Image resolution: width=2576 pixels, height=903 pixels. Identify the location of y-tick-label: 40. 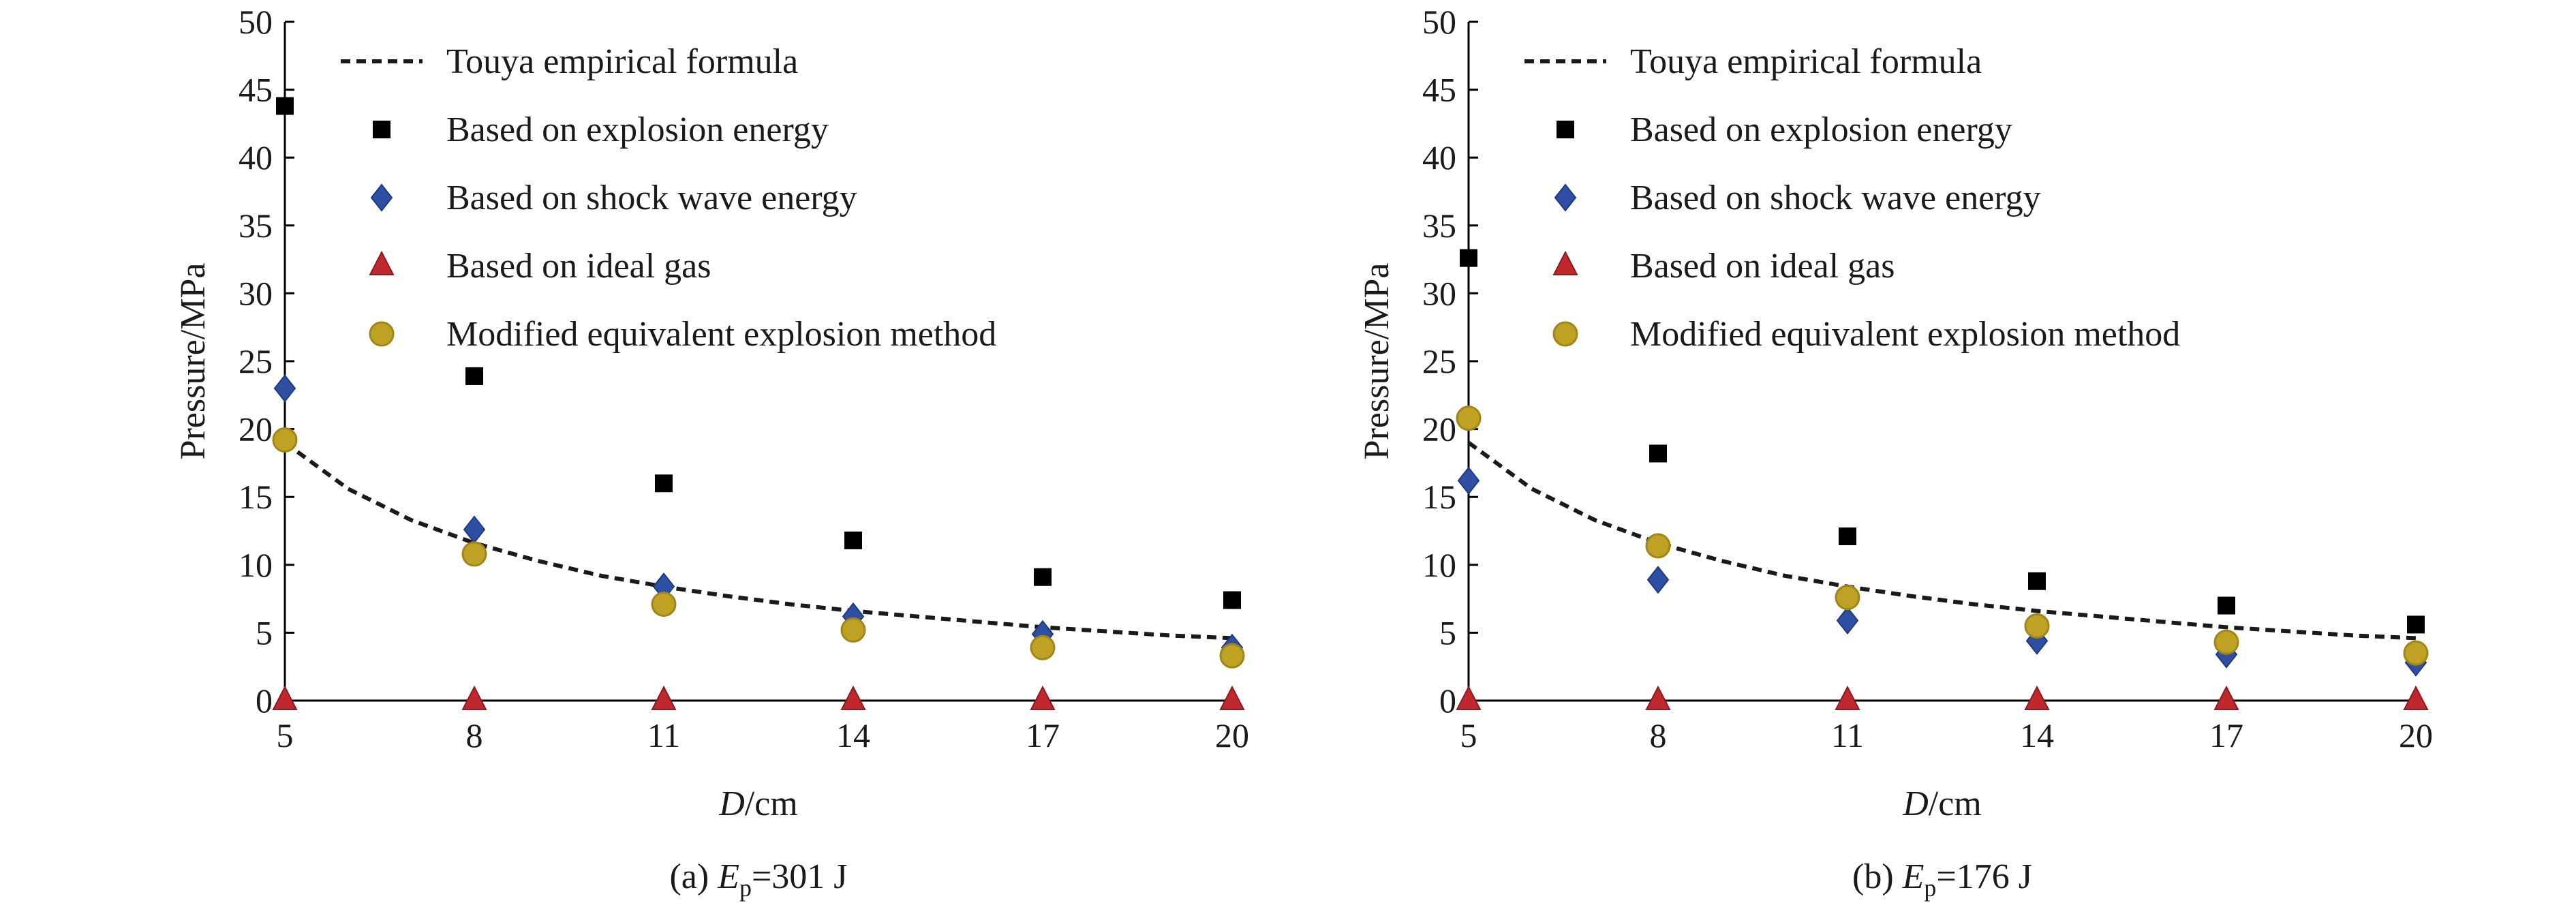
(256, 157).